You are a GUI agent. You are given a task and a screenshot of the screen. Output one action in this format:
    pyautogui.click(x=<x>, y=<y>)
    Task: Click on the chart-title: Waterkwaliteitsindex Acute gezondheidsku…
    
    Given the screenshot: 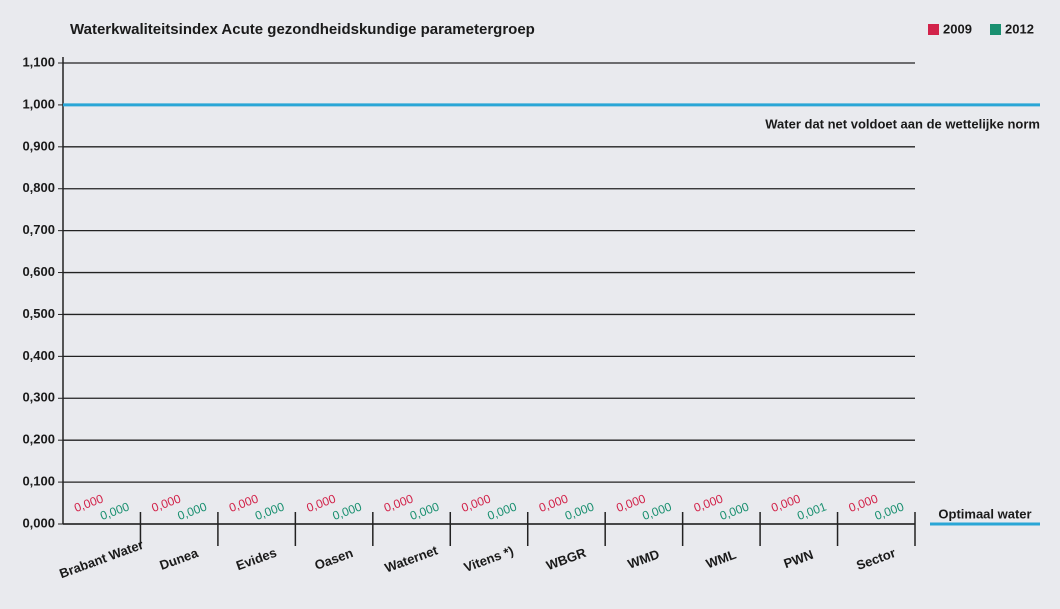 What is the action you would take?
    pyautogui.click(x=302, y=29)
    